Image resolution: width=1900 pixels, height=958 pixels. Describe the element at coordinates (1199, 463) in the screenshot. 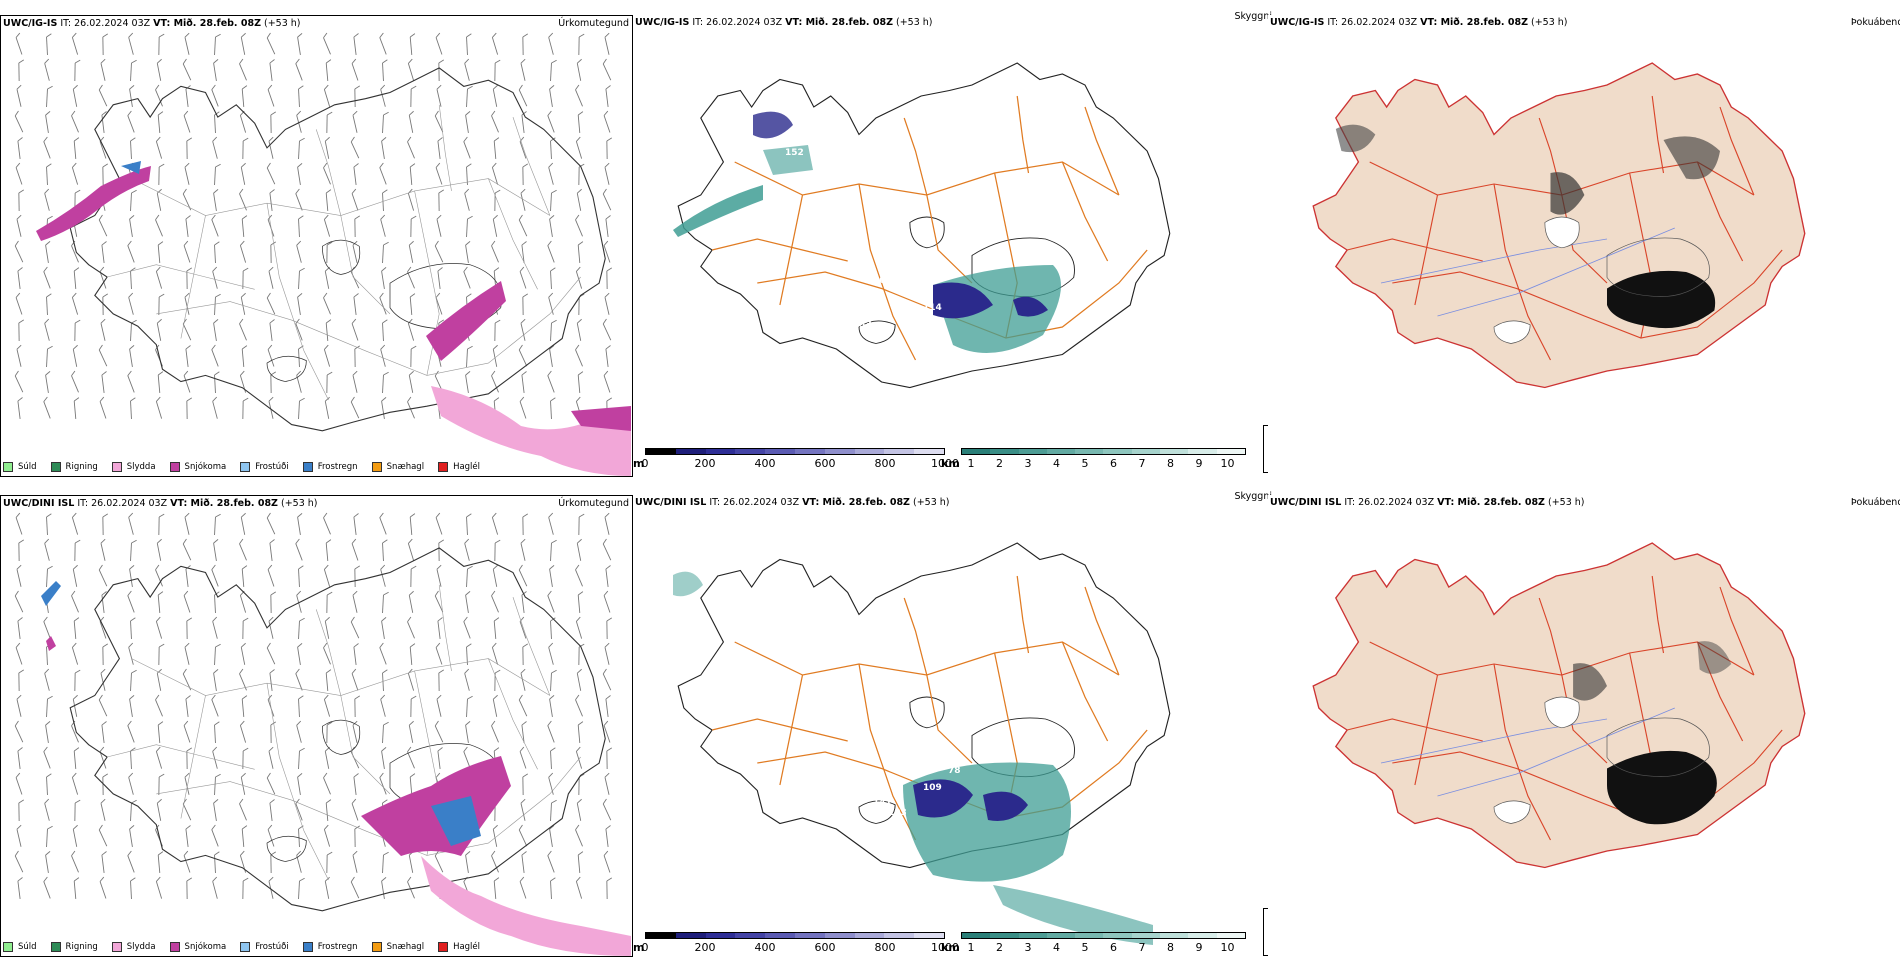

I see `colorbar-tick: 9` at that location.